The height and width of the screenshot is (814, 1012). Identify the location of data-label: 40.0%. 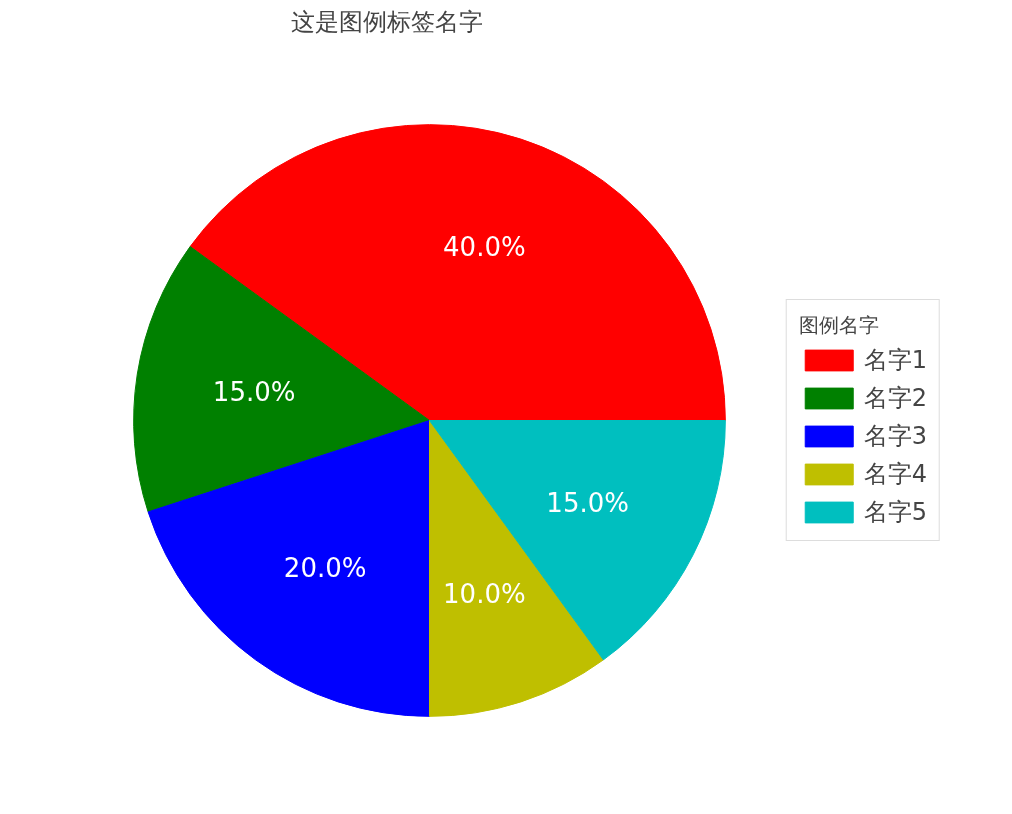
(484, 247).